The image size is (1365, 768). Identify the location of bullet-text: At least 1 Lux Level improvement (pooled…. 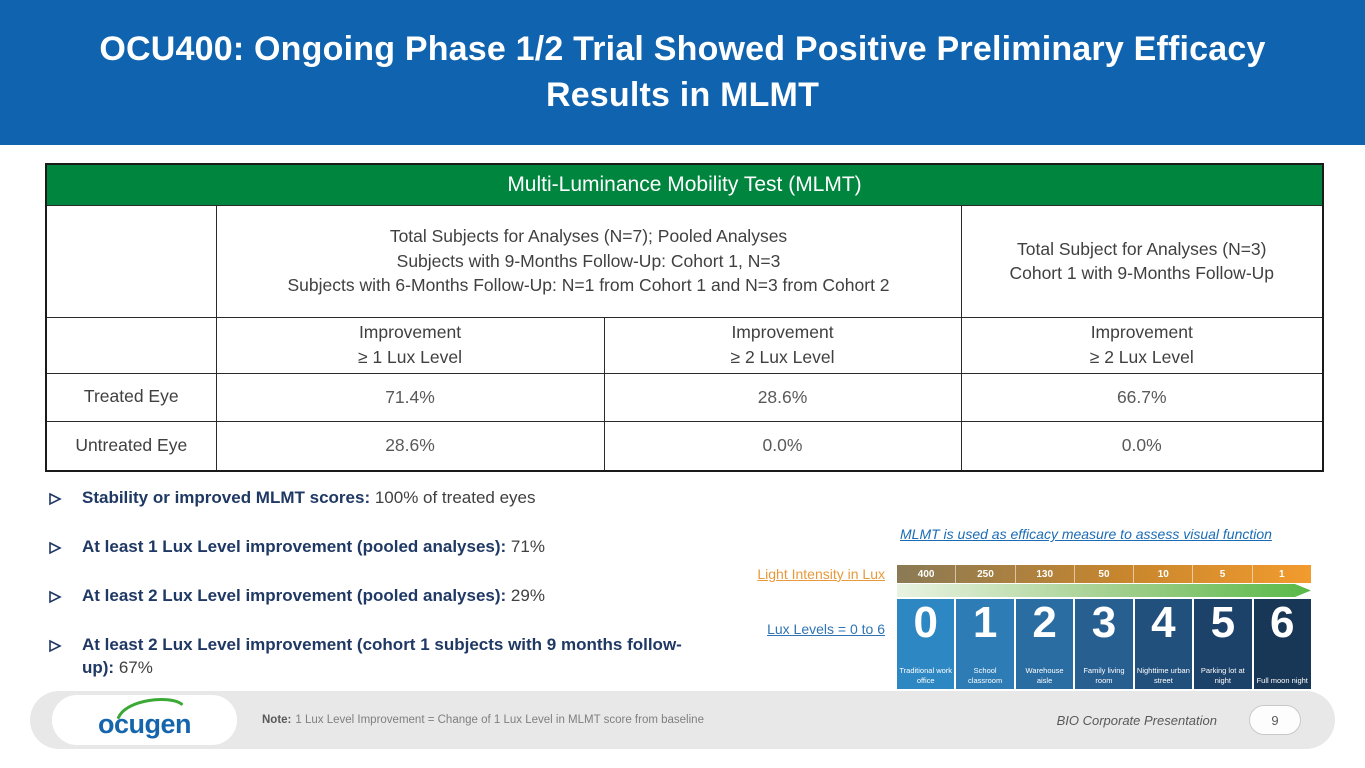
(313, 549).